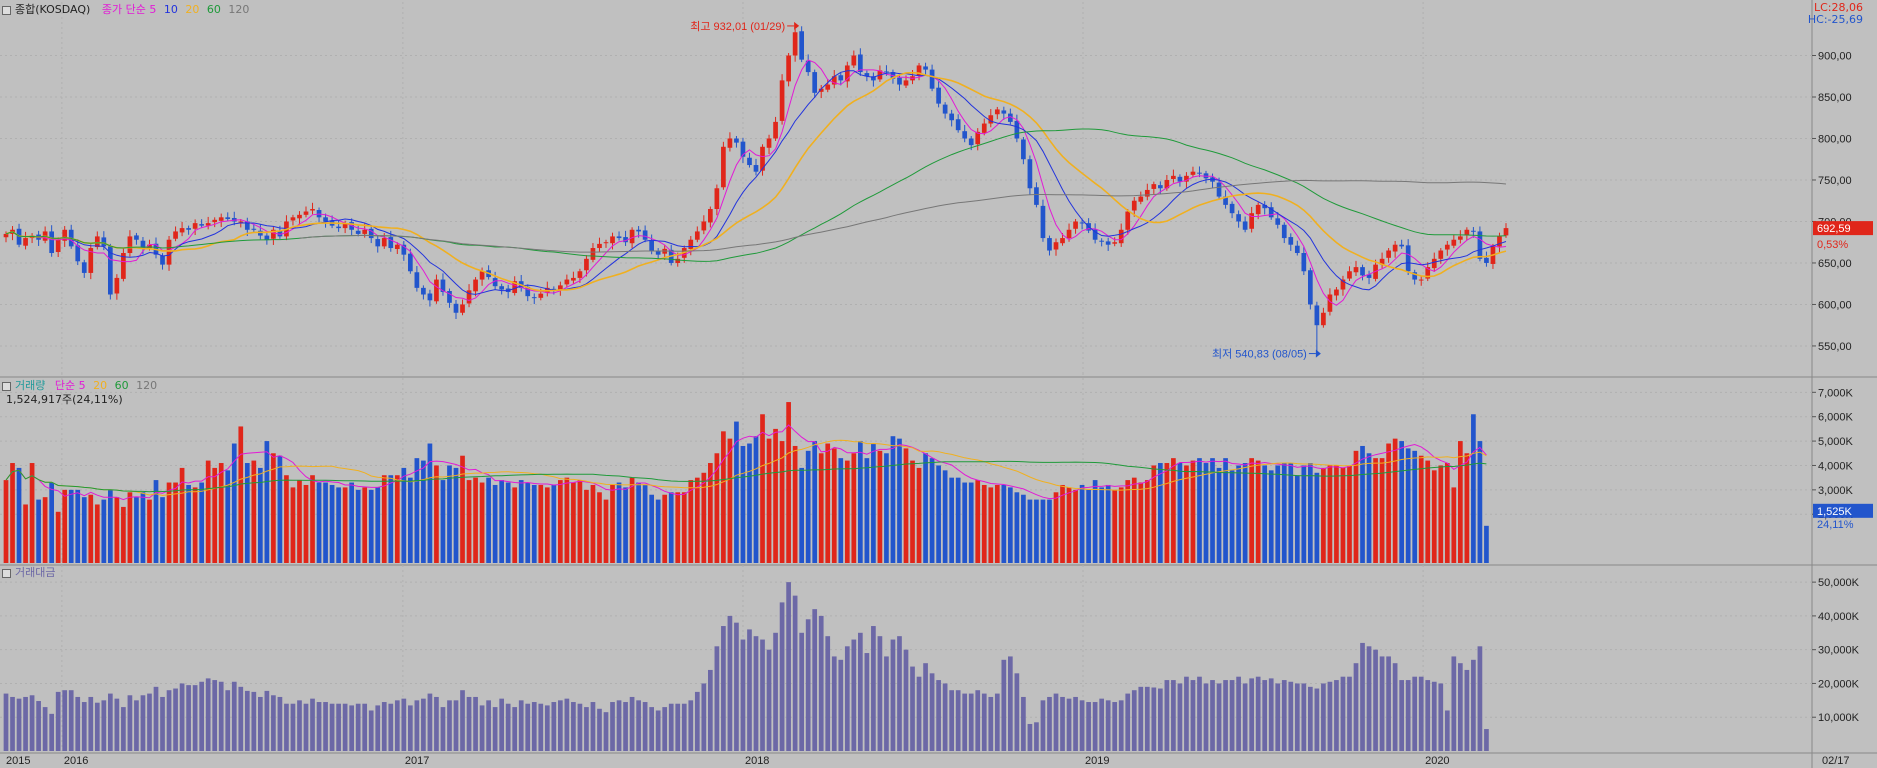 The width and height of the screenshot is (1877, 768). What do you see at coordinates (1843, 228) in the screenshot?
I see `current-price-box` at bounding box center [1843, 228].